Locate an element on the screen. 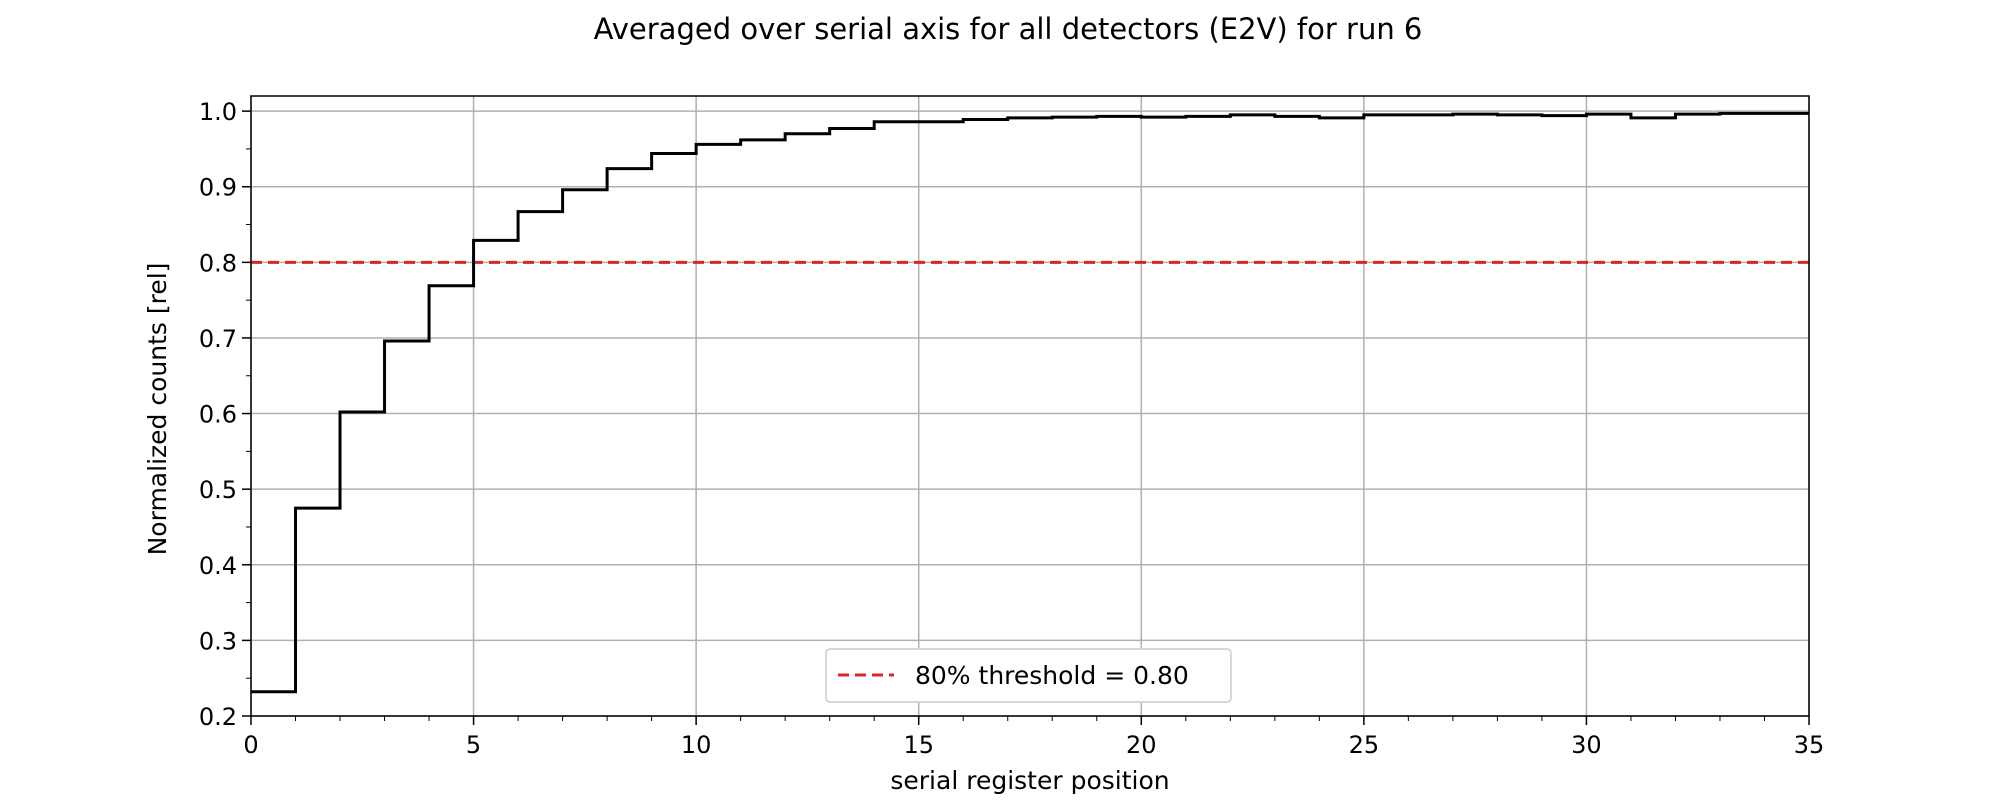  y-axis-label: Normalized counts [rel] is located at coordinates (157, 409).